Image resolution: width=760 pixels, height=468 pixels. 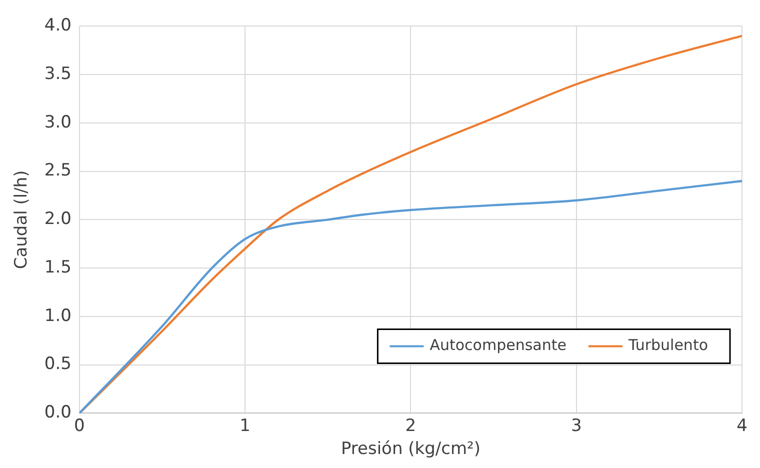 I want to click on y-tick-label: 1.5, so click(x=58, y=267).